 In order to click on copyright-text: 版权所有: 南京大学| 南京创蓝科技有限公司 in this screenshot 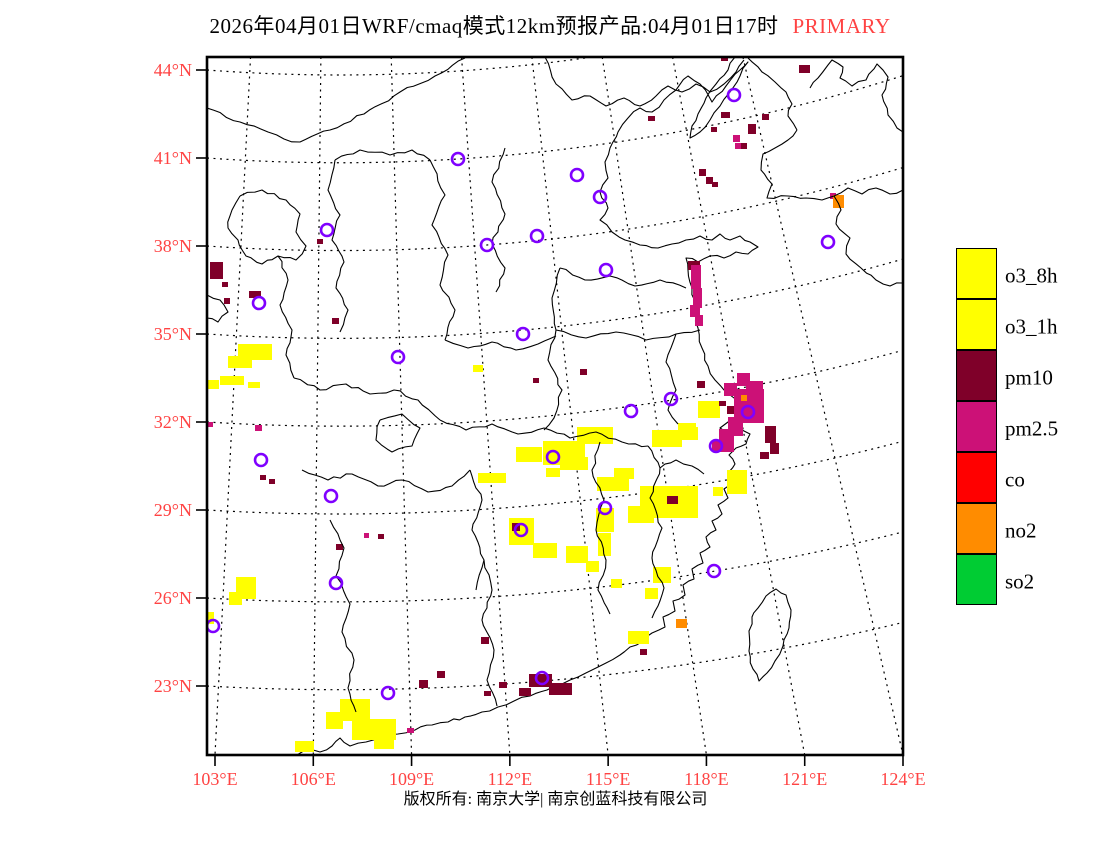, I will do `click(555, 799)`.